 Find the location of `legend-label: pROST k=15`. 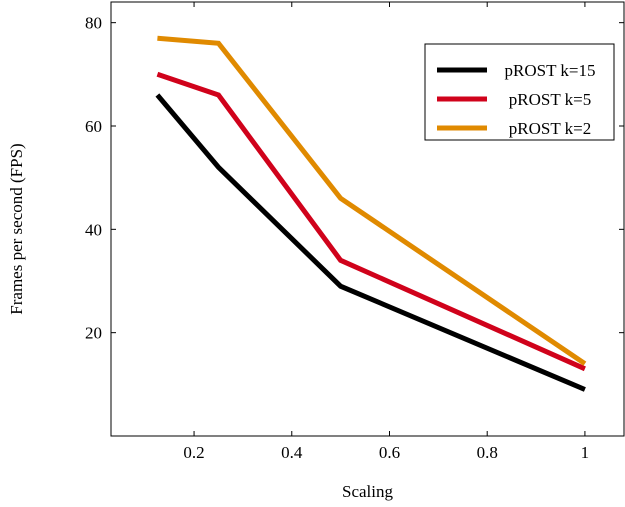

legend-label: pROST k=15 is located at coordinates (550, 70).